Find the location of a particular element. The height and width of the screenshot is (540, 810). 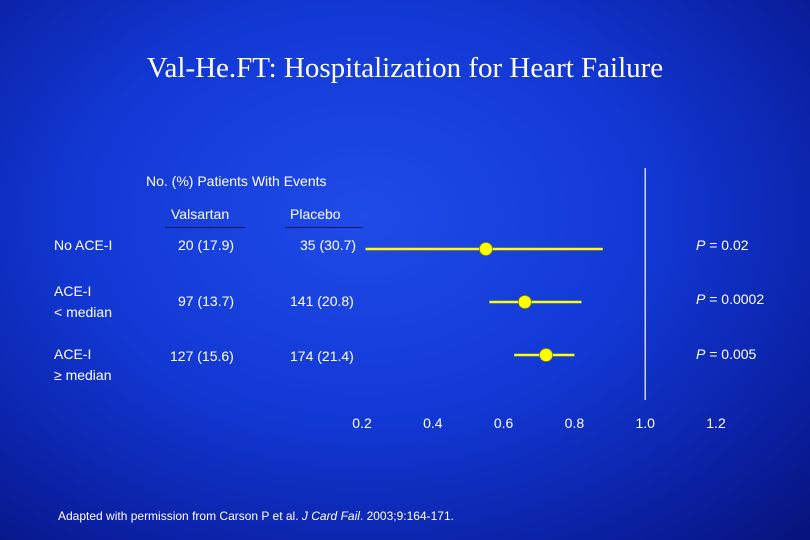

x-tick-label: 1.0 is located at coordinates (645, 423).